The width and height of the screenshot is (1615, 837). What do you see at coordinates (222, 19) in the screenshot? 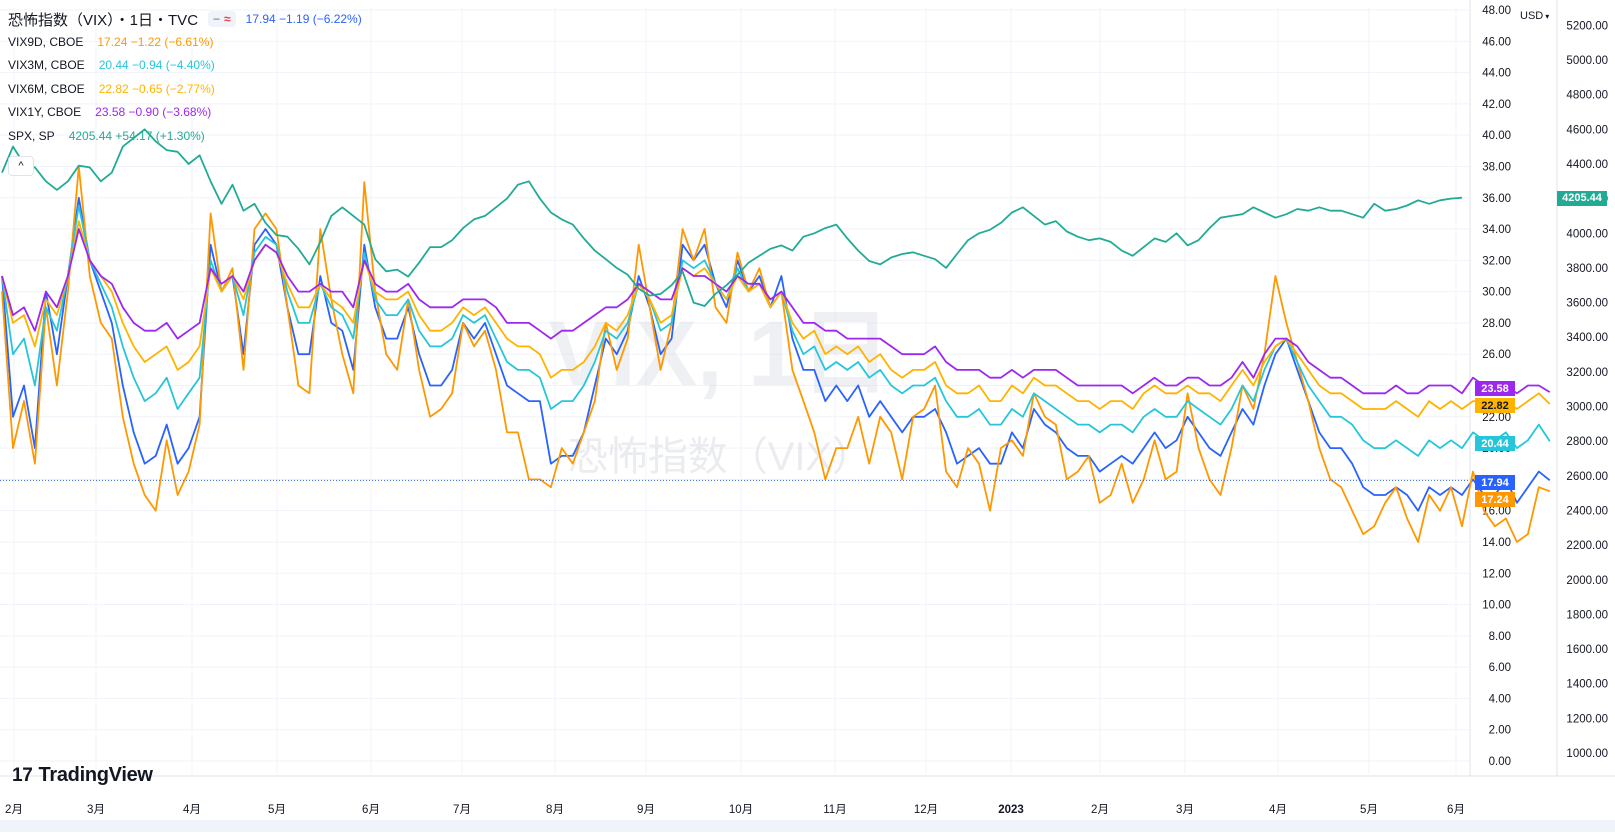
I see `series-visibility-toggle: − ≈` at bounding box center [222, 19].